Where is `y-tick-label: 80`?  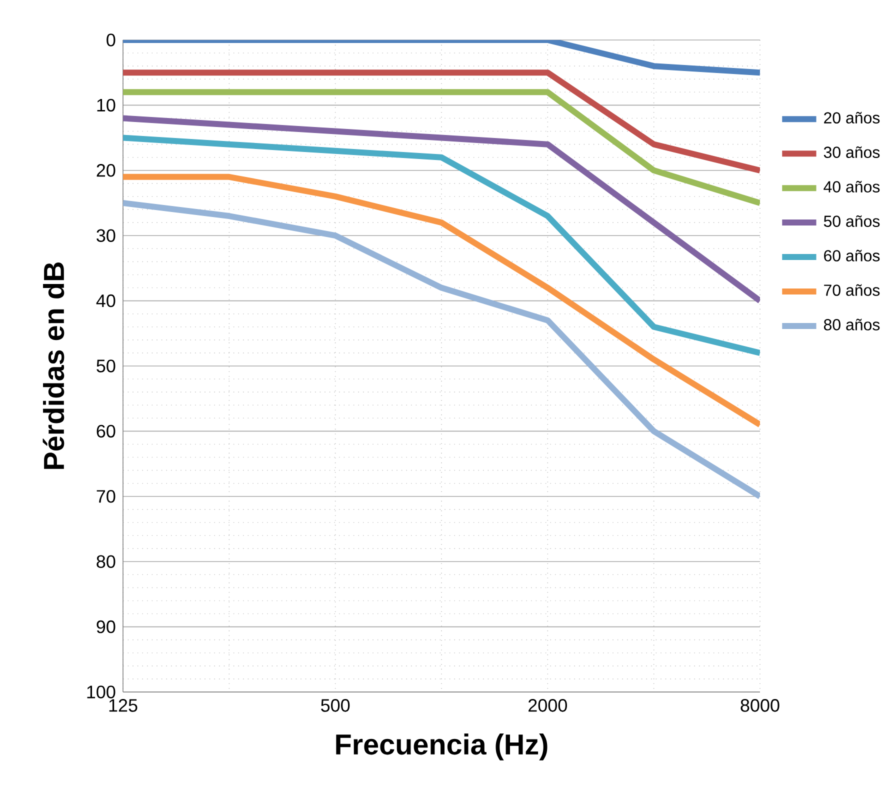 y-tick-label: 80 is located at coordinates (106, 561).